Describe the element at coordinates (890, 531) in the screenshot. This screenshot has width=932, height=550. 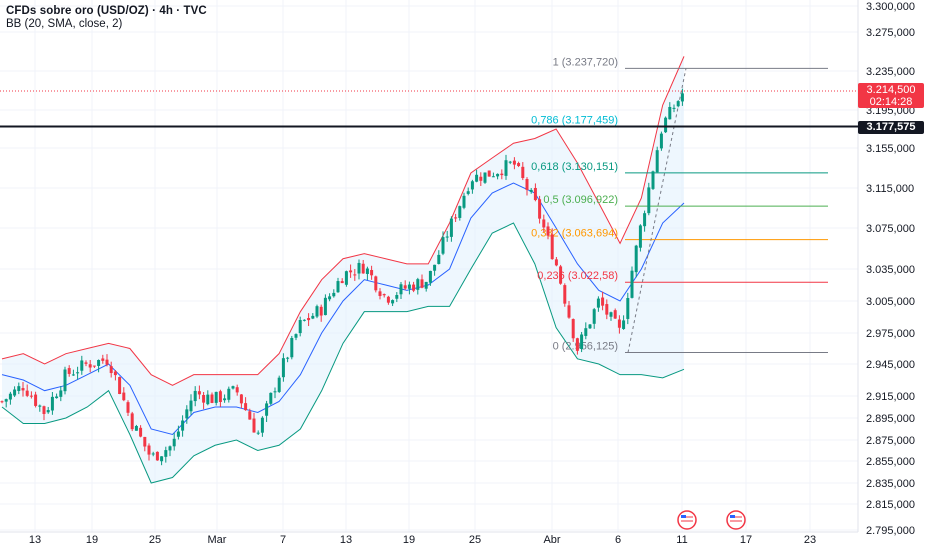
I see `y-tick-label: 2.795,000` at that location.